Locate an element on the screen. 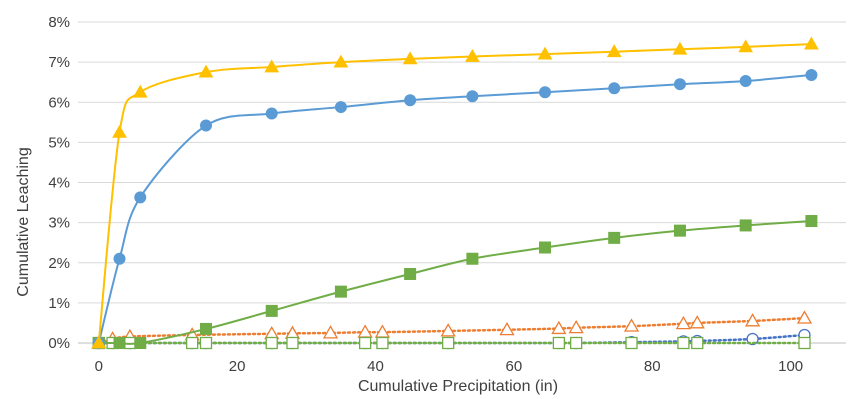 The image size is (862, 399). x-tick-label: 100 is located at coordinates (790, 366).